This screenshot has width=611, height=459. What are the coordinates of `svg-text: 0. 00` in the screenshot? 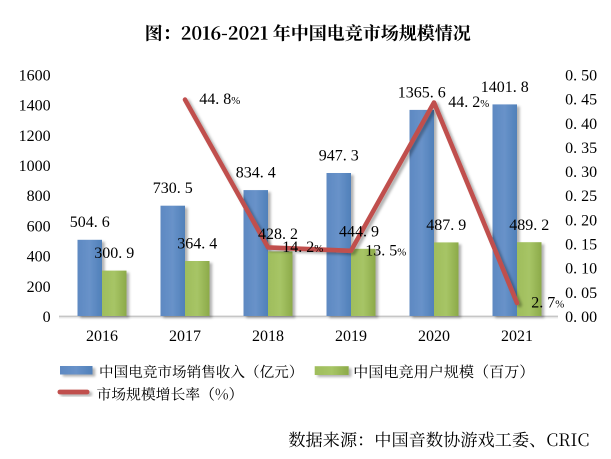 It's located at (581, 317).